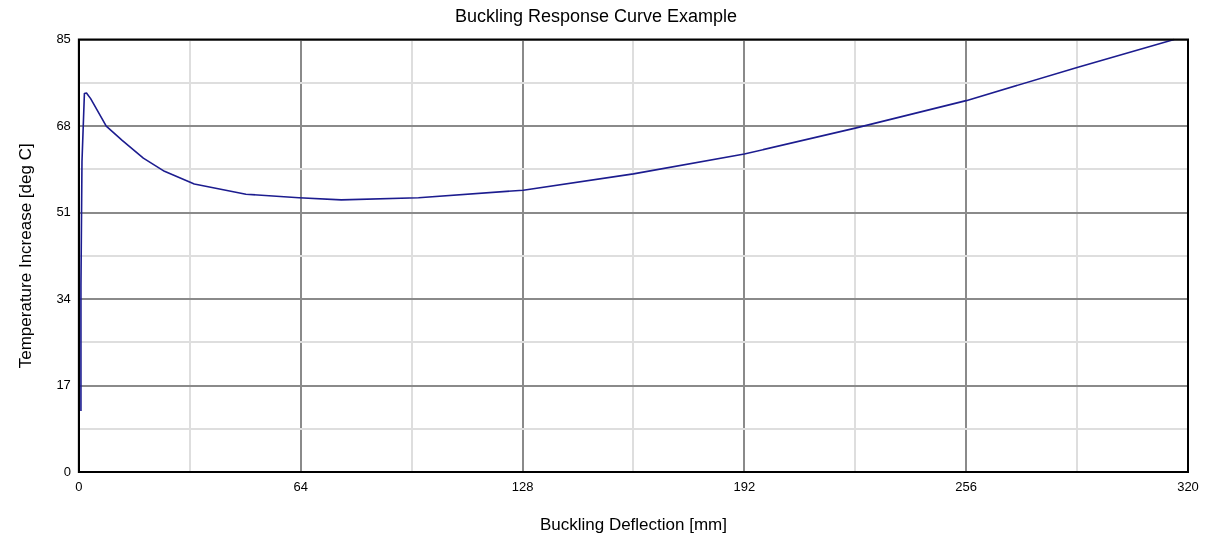  Describe the element at coordinates (79, 487) in the screenshot. I see `x-tick-label: 0` at that location.